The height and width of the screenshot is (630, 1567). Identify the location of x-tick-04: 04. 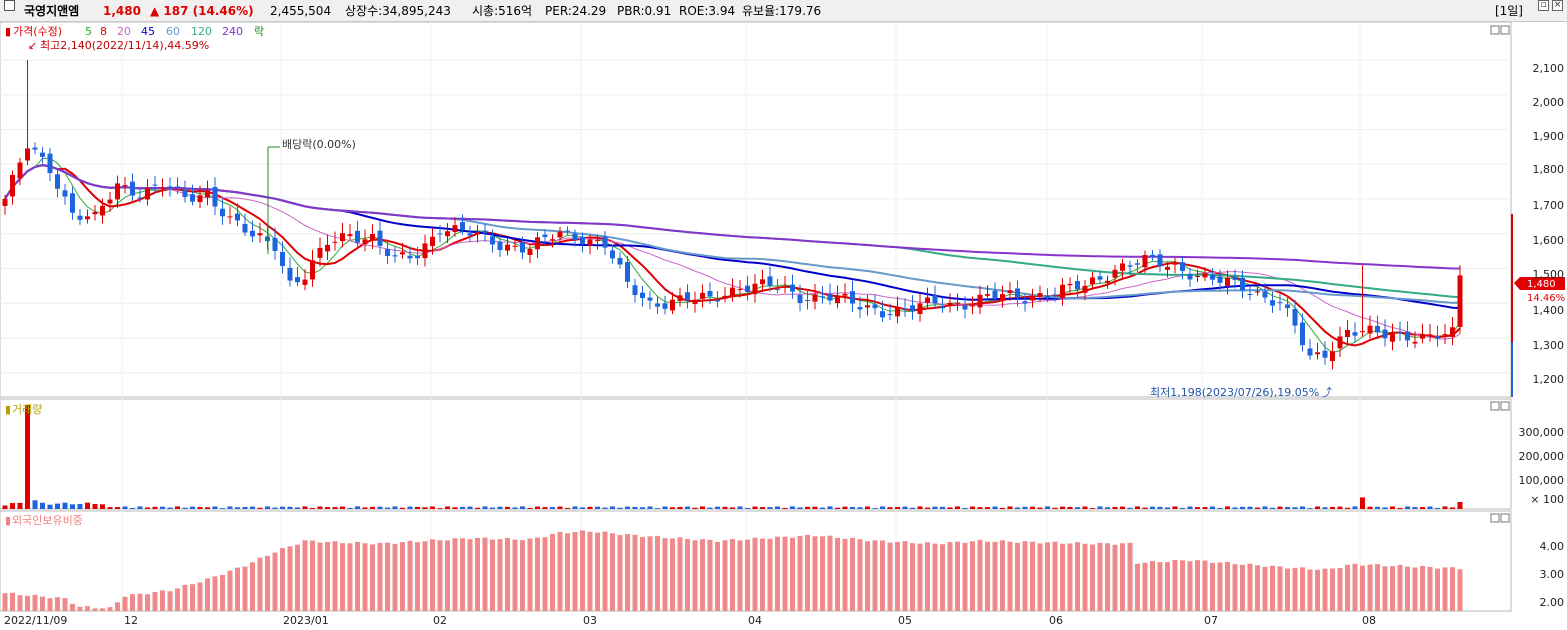
(755, 620).